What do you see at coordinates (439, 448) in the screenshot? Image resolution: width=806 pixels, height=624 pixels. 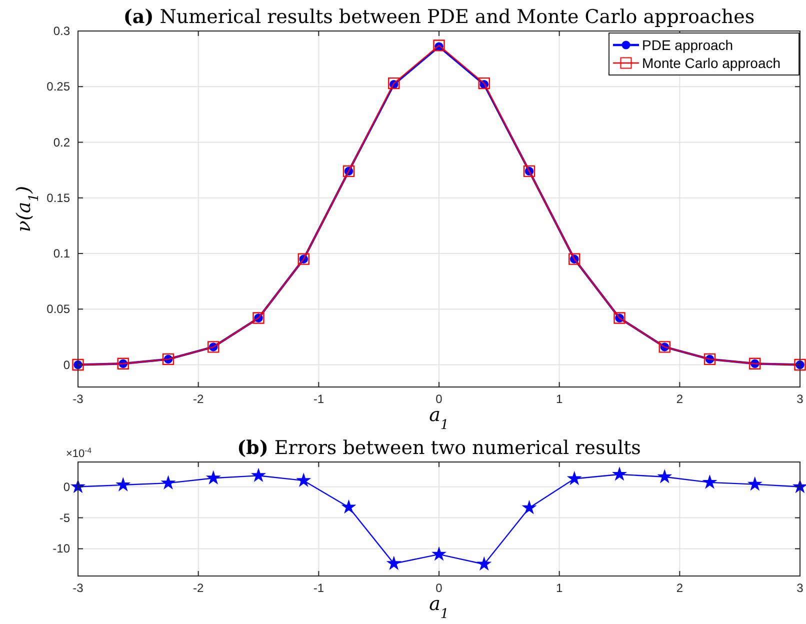 I see `chart-title: (b) Errors between two numerical results` at bounding box center [439, 448].